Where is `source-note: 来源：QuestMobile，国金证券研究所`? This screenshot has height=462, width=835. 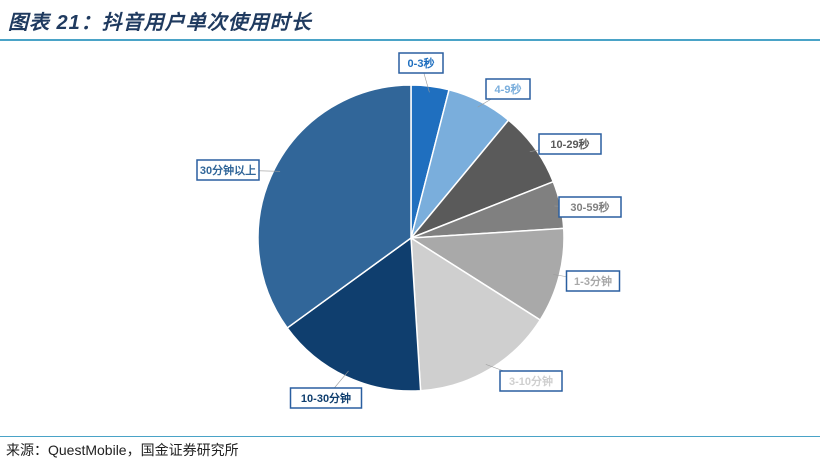 source-note: 来源：QuestMobile，国金证券研究所 is located at coordinates (122, 450).